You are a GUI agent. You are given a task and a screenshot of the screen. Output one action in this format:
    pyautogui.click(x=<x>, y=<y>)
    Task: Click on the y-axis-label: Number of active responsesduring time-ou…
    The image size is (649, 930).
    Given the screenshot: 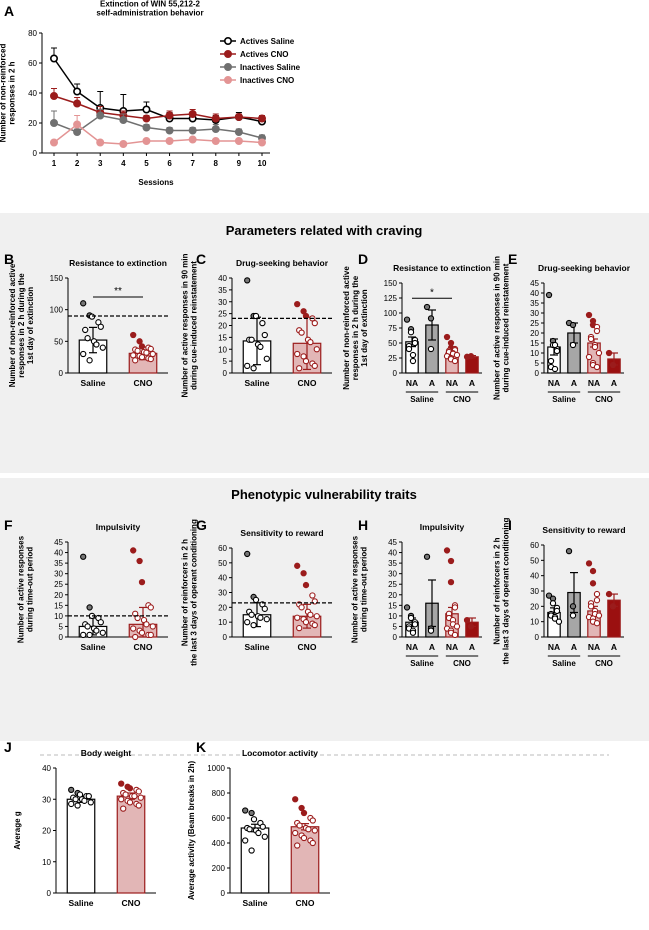 What is the action you would take?
    pyautogui.click(x=359, y=589)
    